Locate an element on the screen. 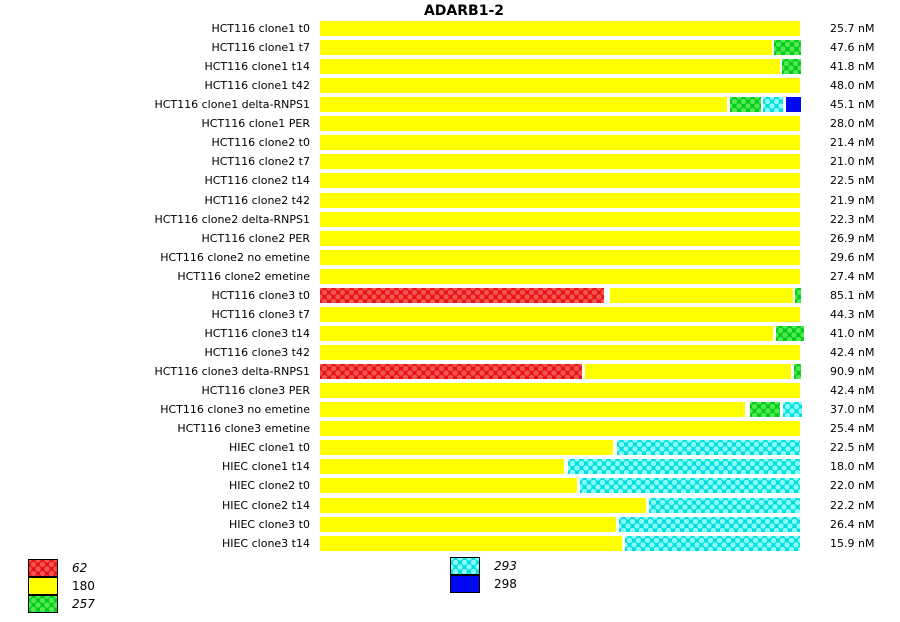 The height and width of the screenshot is (622, 900). table-row: HIEC clone1 t14 18.0 nM is located at coordinates (450, 466).